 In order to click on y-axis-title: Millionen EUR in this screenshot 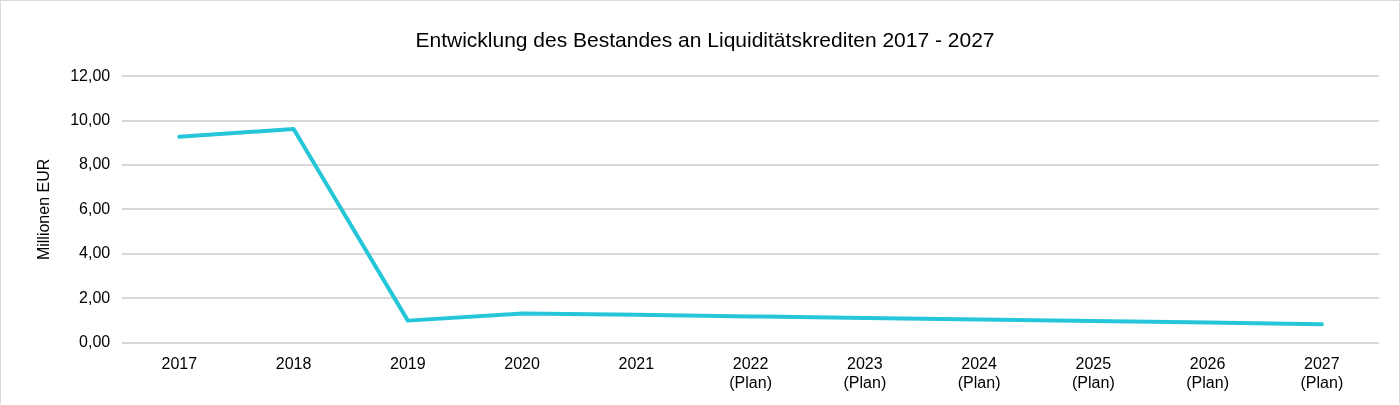, I will do `click(44, 209)`.